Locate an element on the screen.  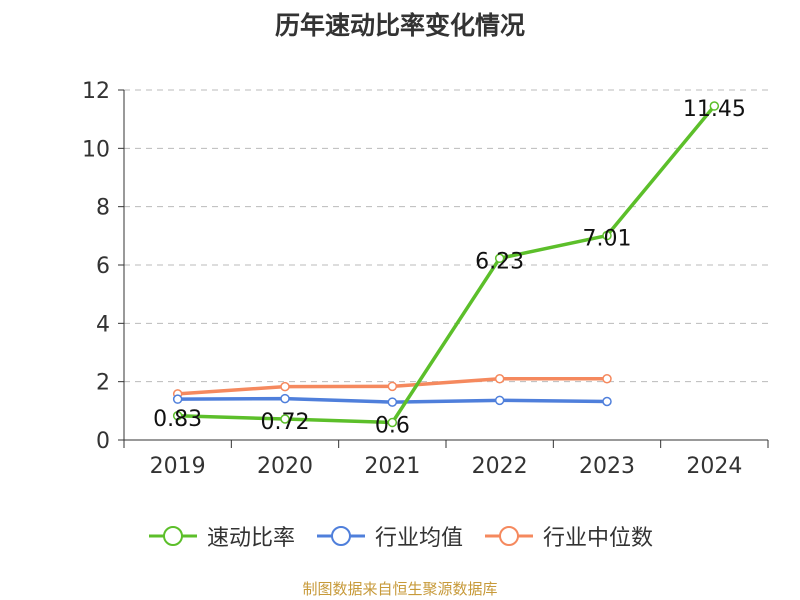
x-tick-label: 2023 is located at coordinates (607, 466).